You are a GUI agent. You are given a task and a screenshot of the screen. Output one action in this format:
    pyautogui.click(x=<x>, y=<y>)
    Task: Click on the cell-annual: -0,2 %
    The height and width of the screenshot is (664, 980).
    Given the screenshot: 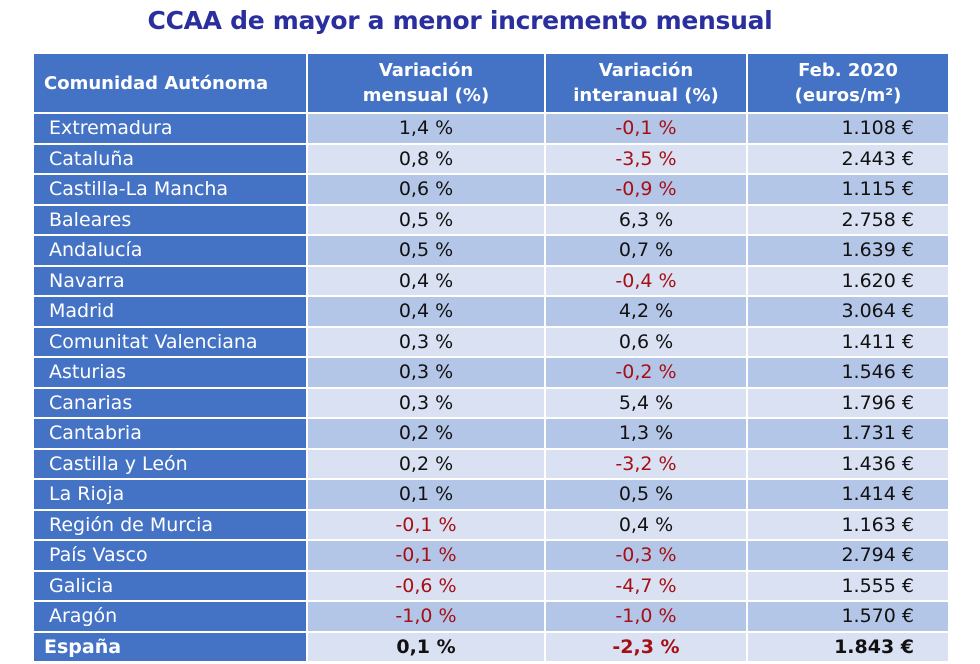 What is the action you would take?
    pyautogui.click(x=646, y=372)
    